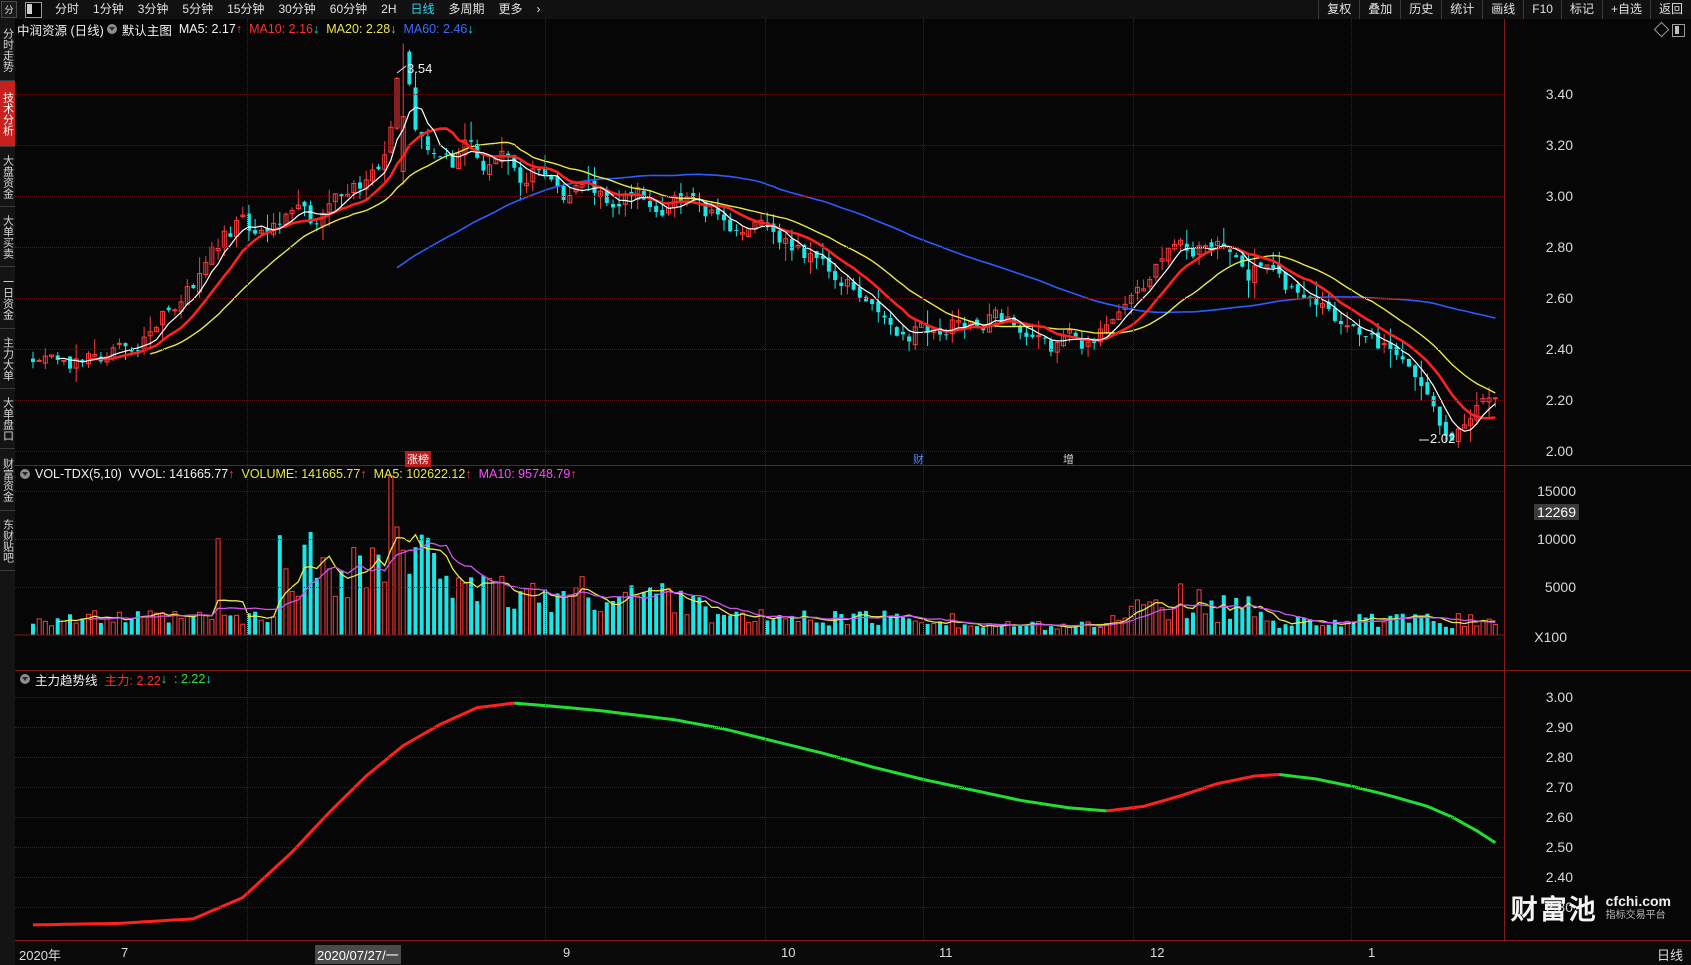  Describe the element at coordinates (1379, 9) in the screenshot. I see `toolbar-action-1: 叠加` at that location.